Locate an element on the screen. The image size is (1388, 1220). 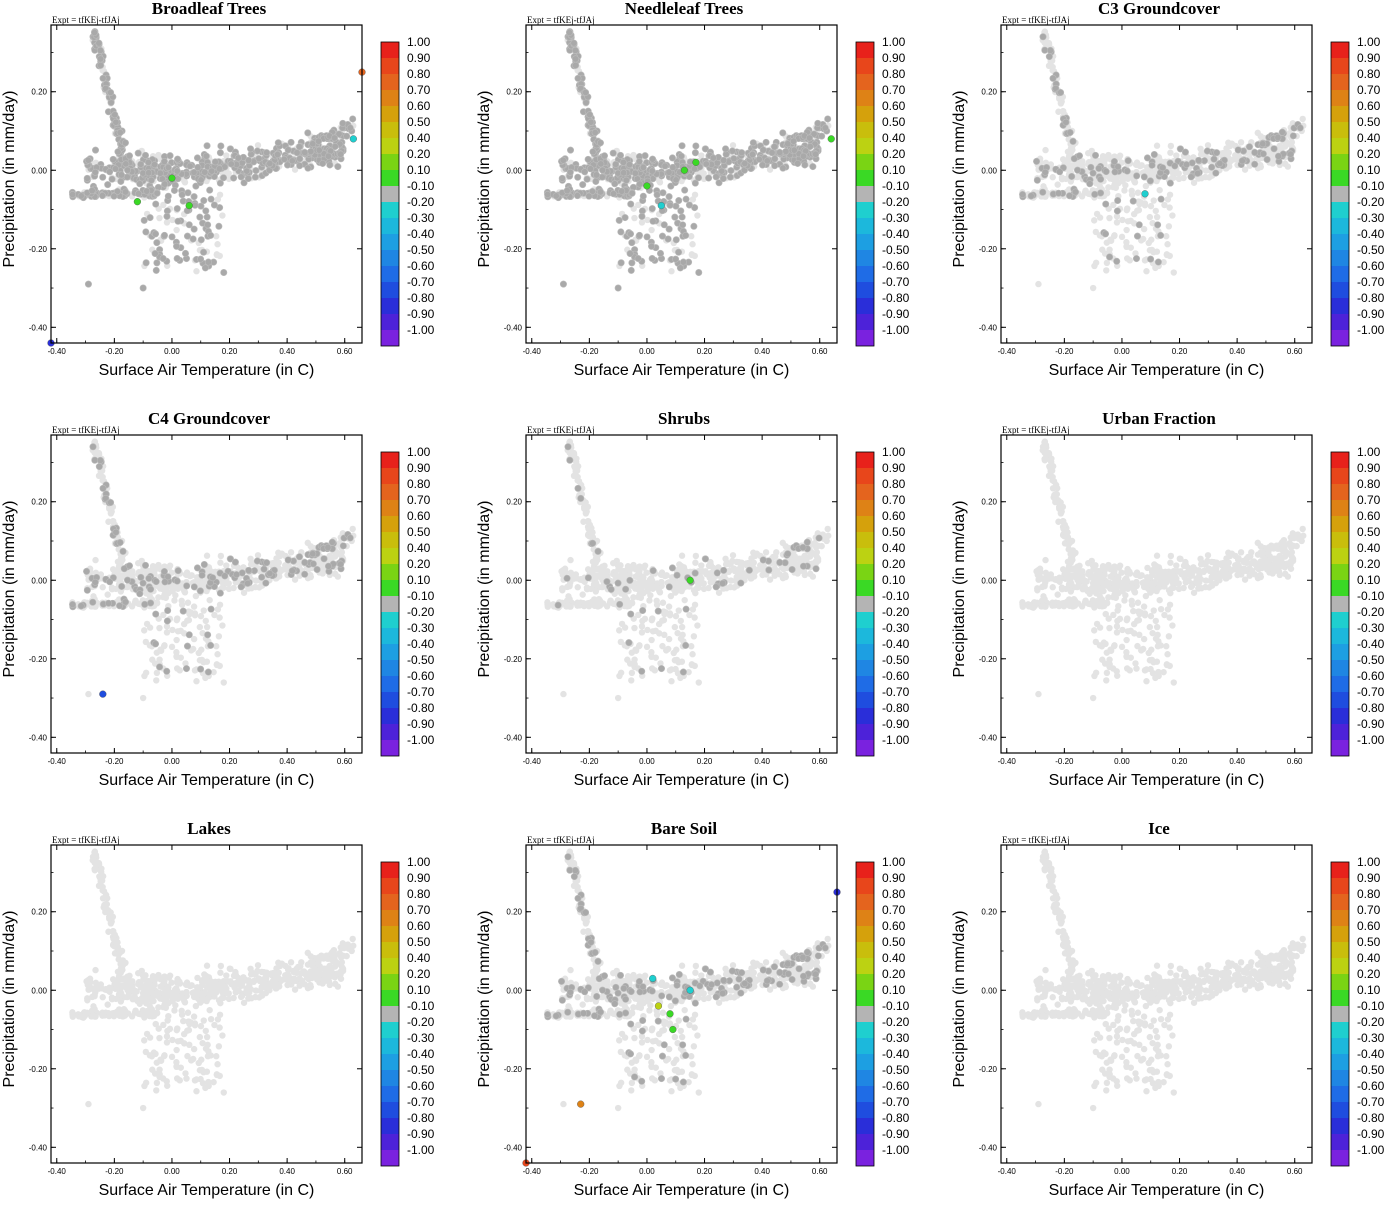
colorbar-label: -0.20 is located at coordinates (896, 202).